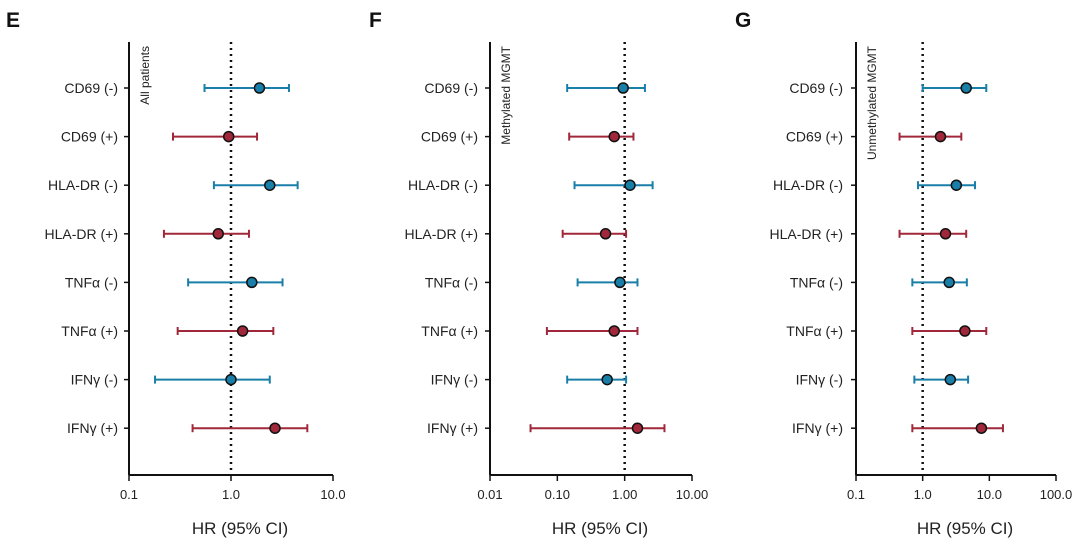  I want to click on x-tick-label: 1.00, so click(624, 494).